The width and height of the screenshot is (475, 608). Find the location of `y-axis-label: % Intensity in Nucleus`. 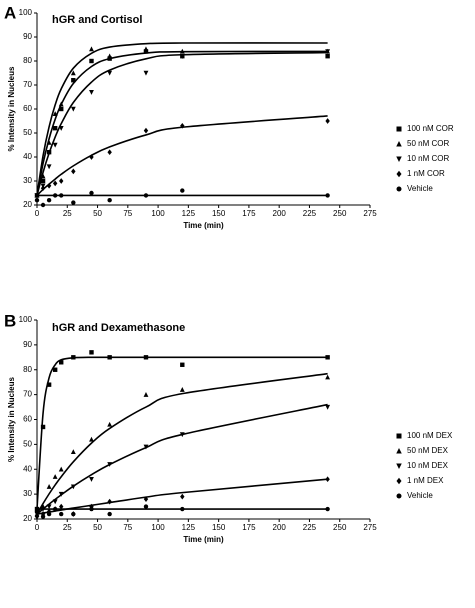

y-axis-label: % Intensity in Nucleus is located at coordinates (11, 418).